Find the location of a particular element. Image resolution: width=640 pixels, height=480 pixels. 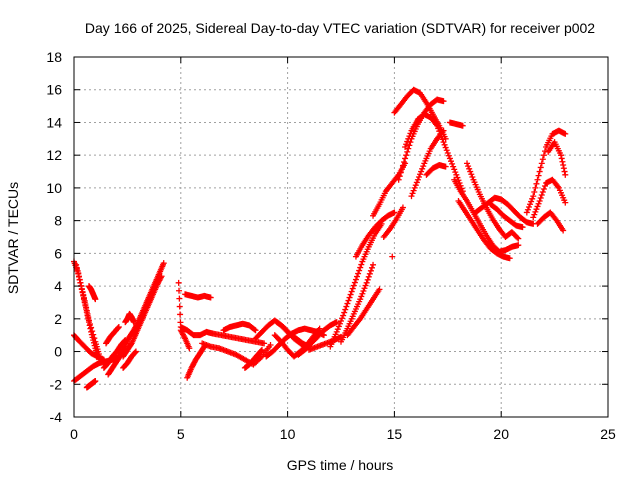

y-axis-label: SDTVAR / TECUs is located at coordinates (13, 238).